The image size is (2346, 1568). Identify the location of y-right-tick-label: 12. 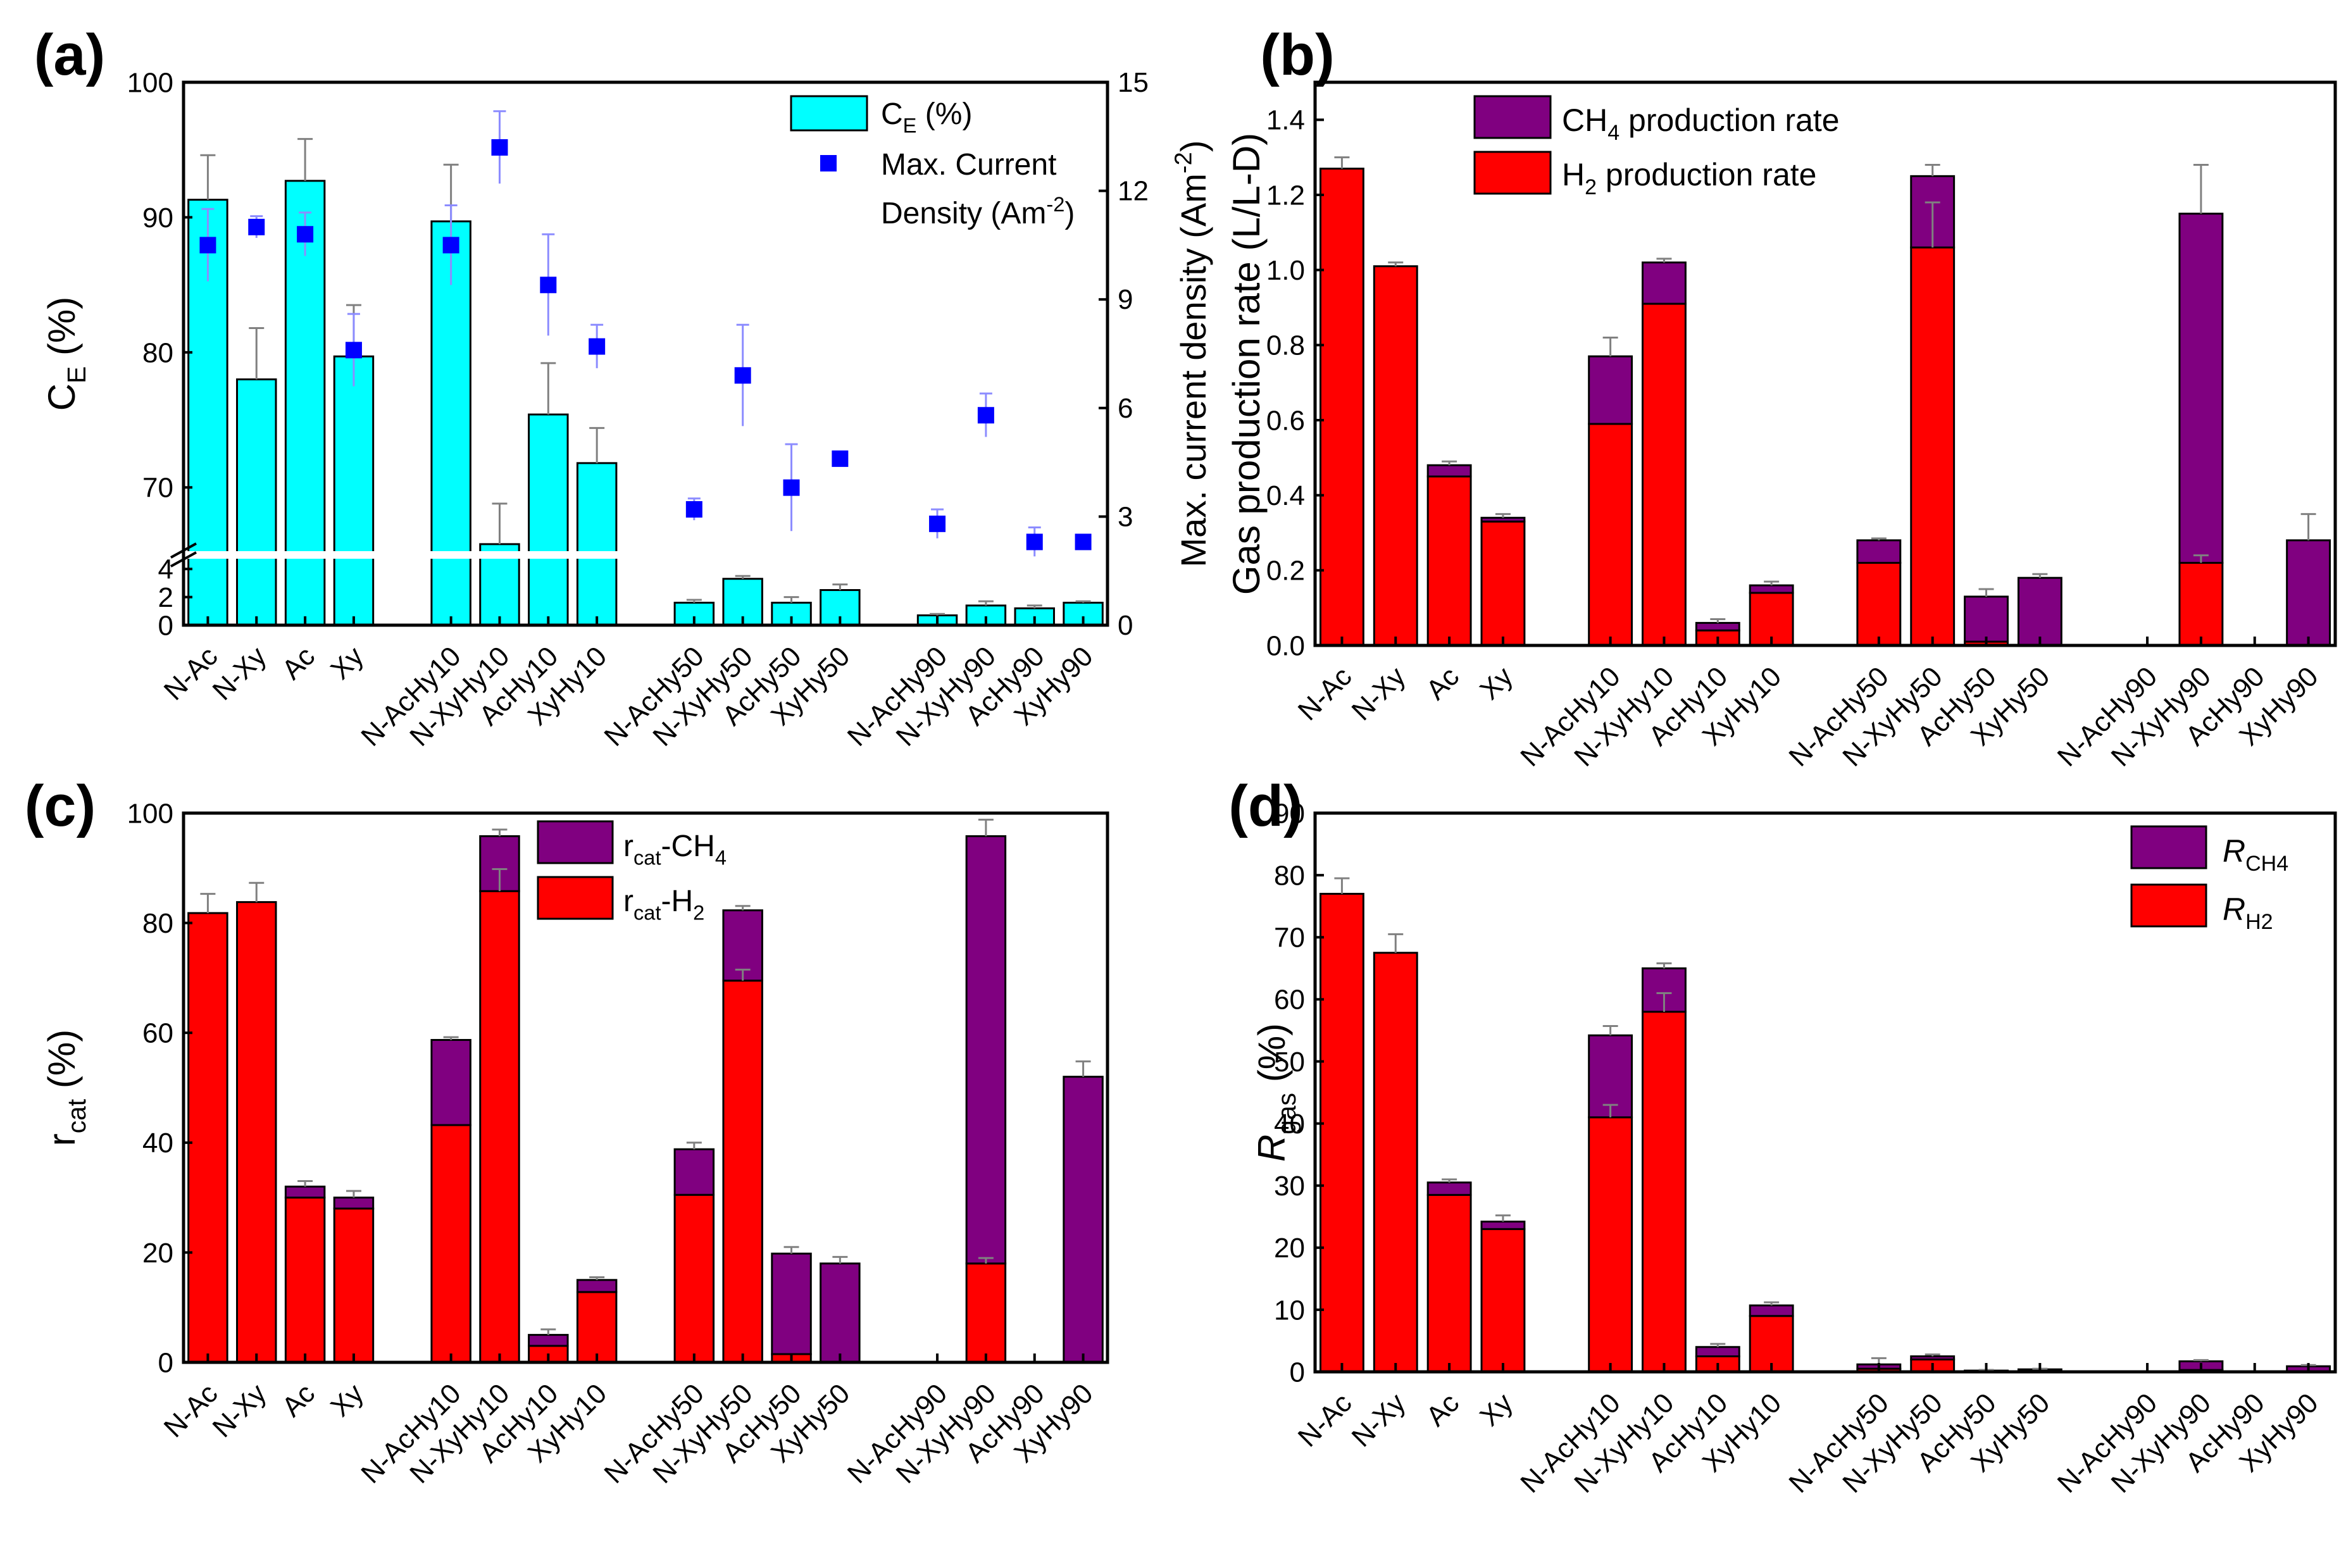
(1133, 191).